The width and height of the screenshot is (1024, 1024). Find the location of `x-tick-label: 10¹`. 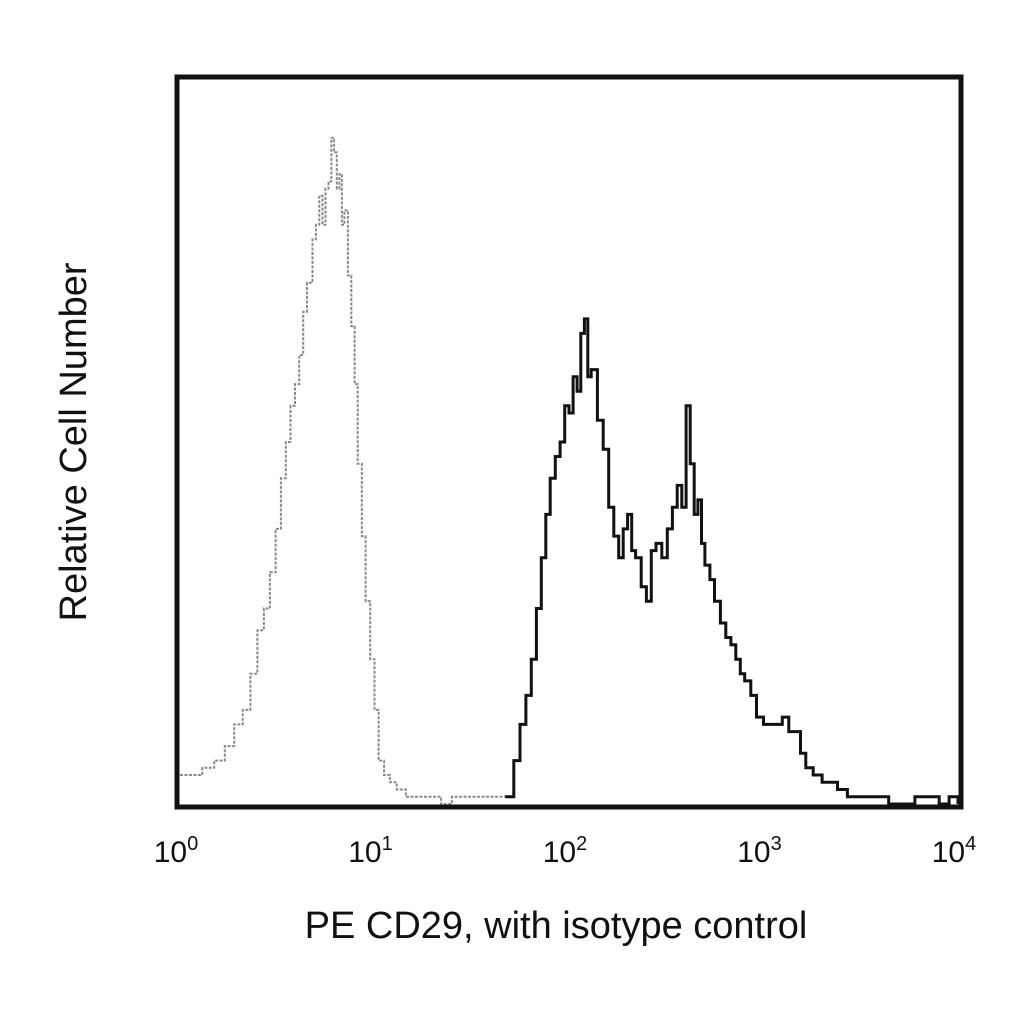

x-tick-label: 10¹ is located at coordinates (370, 851).